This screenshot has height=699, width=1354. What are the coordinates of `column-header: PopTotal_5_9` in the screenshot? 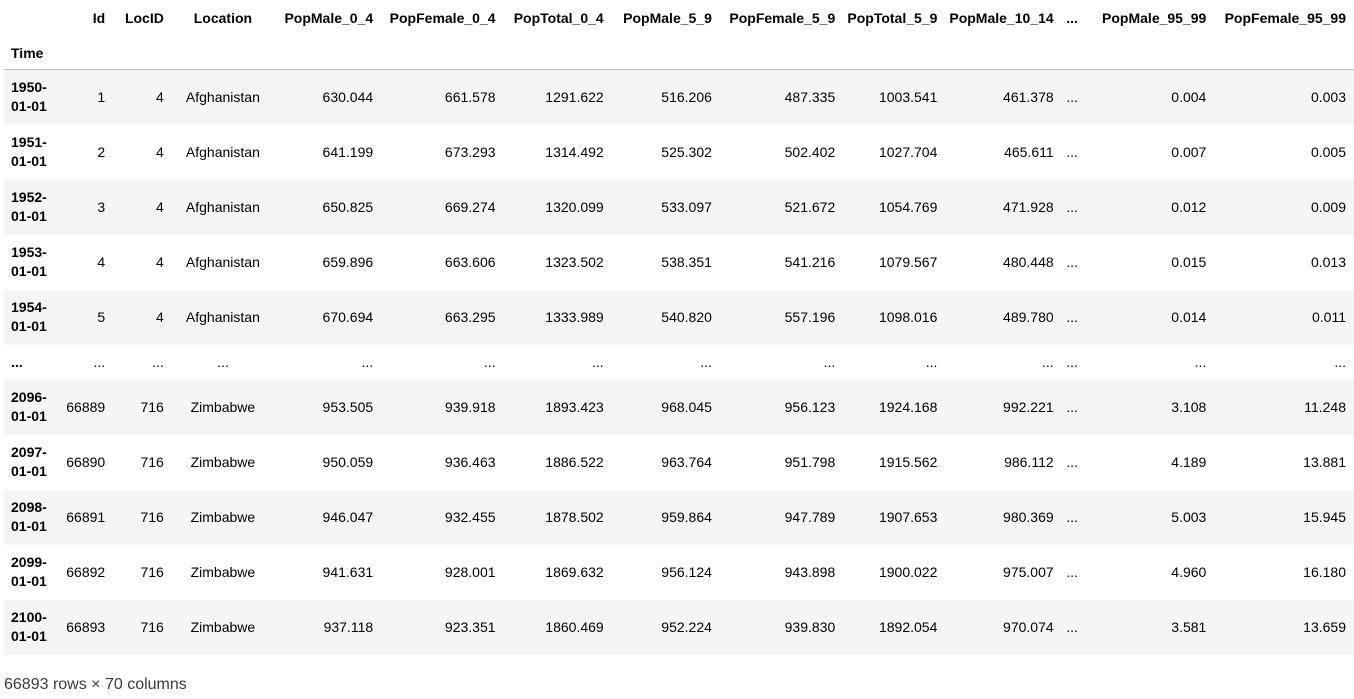 It's located at (892, 18).